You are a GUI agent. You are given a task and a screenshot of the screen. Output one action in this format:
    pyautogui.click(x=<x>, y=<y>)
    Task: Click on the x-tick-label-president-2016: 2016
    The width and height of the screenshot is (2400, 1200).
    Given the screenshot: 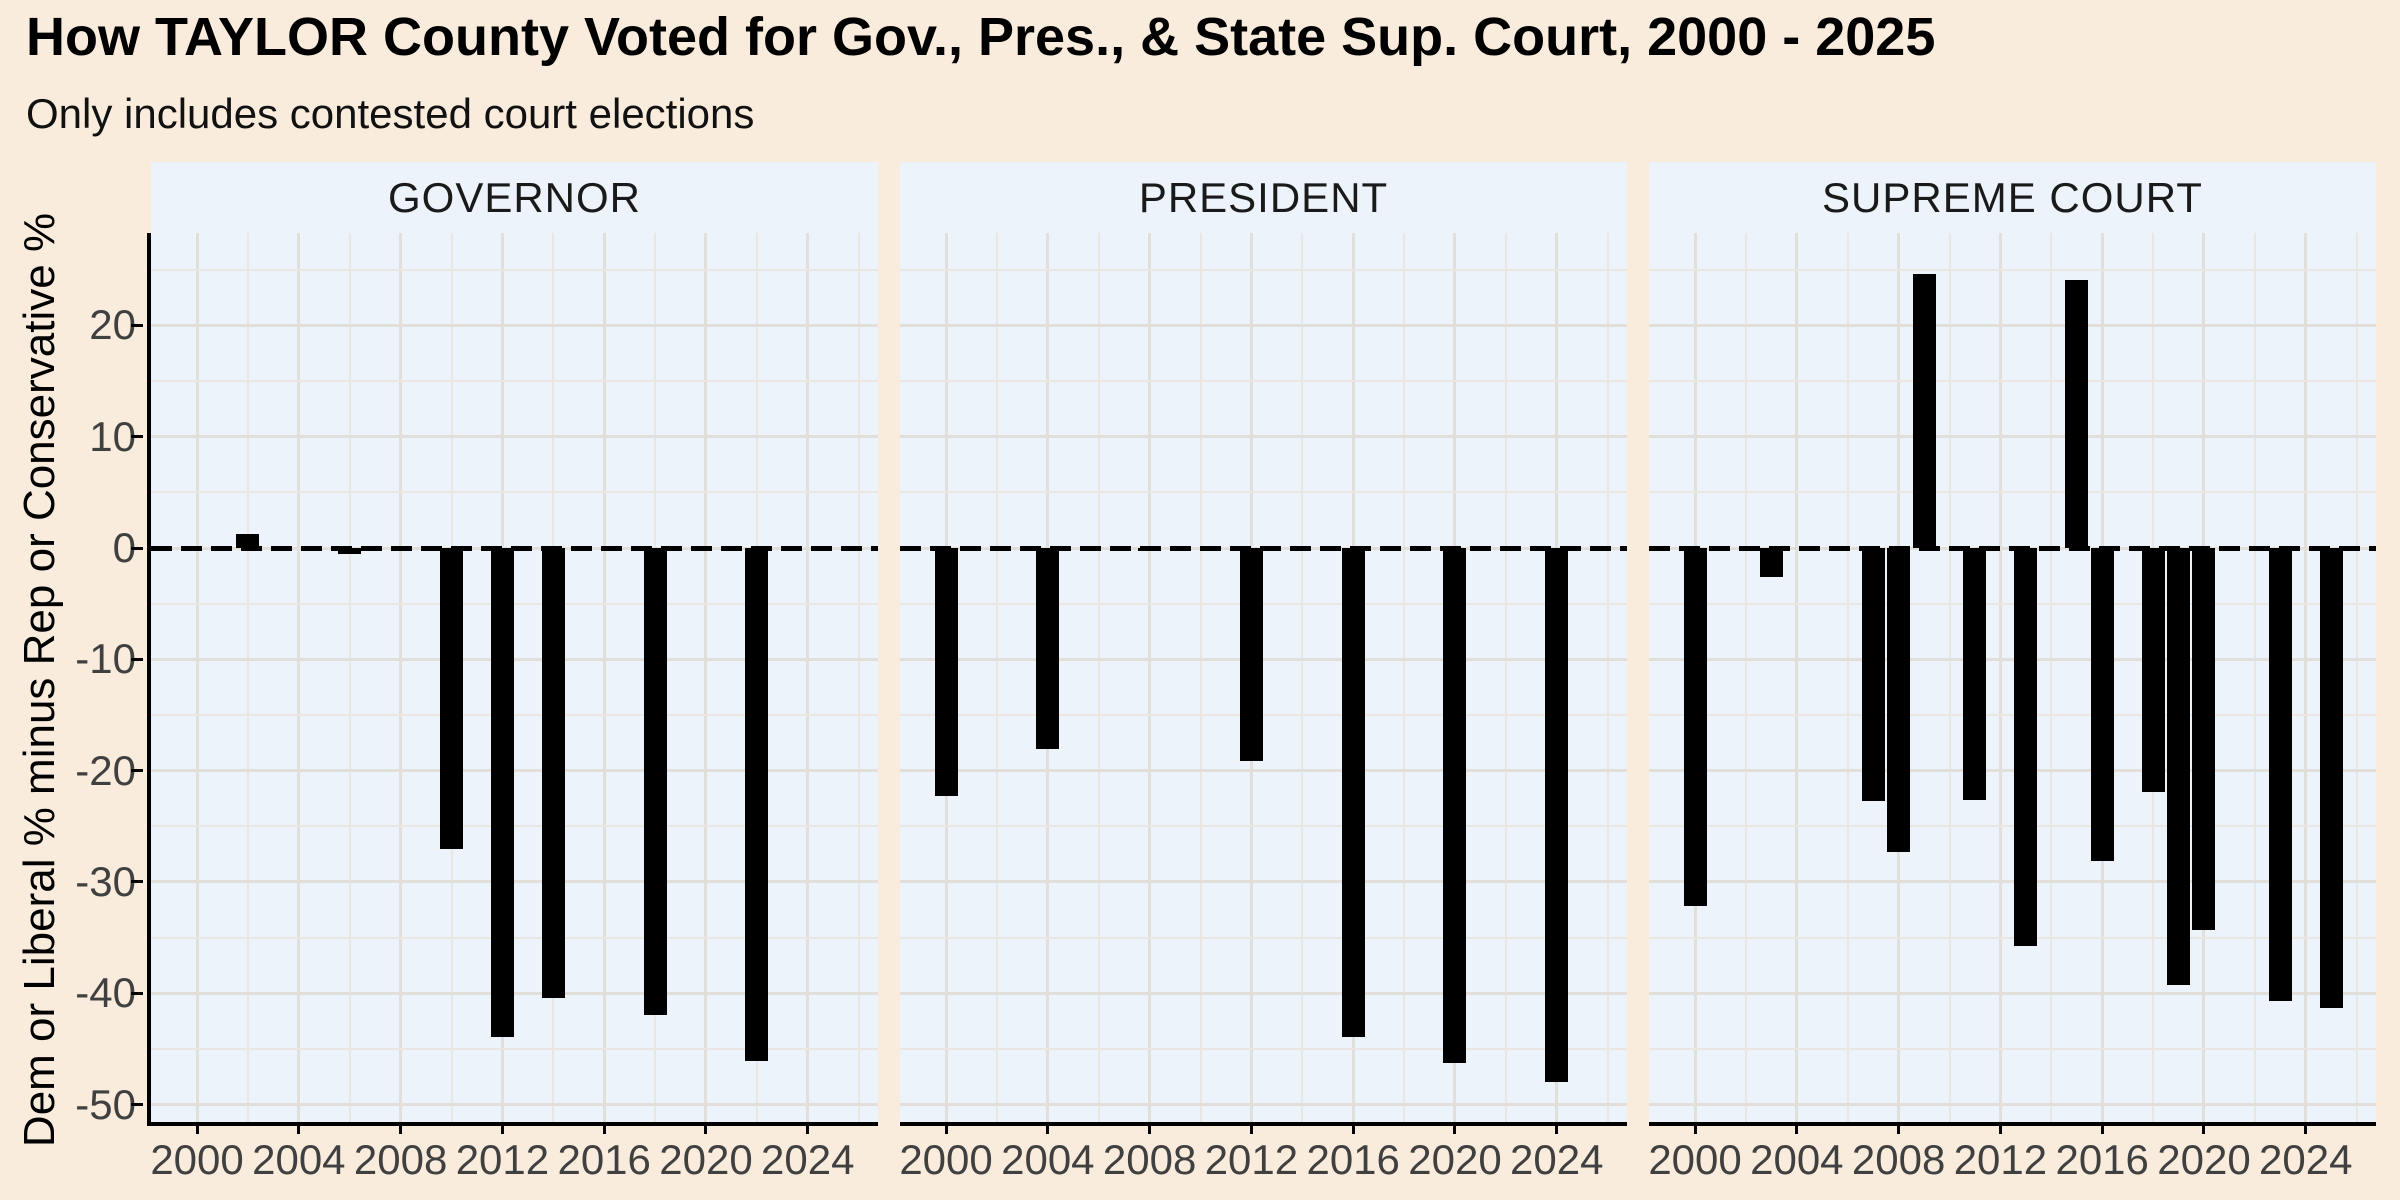 What is the action you would take?
    pyautogui.click(x=1353, y=1159)
    